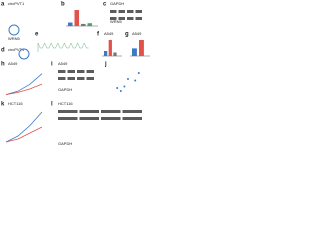 This screenshot has width=320, height=240. Describe the element at coordinates (52, 65) in the screenshot. I see `panel-label: i` at that location.